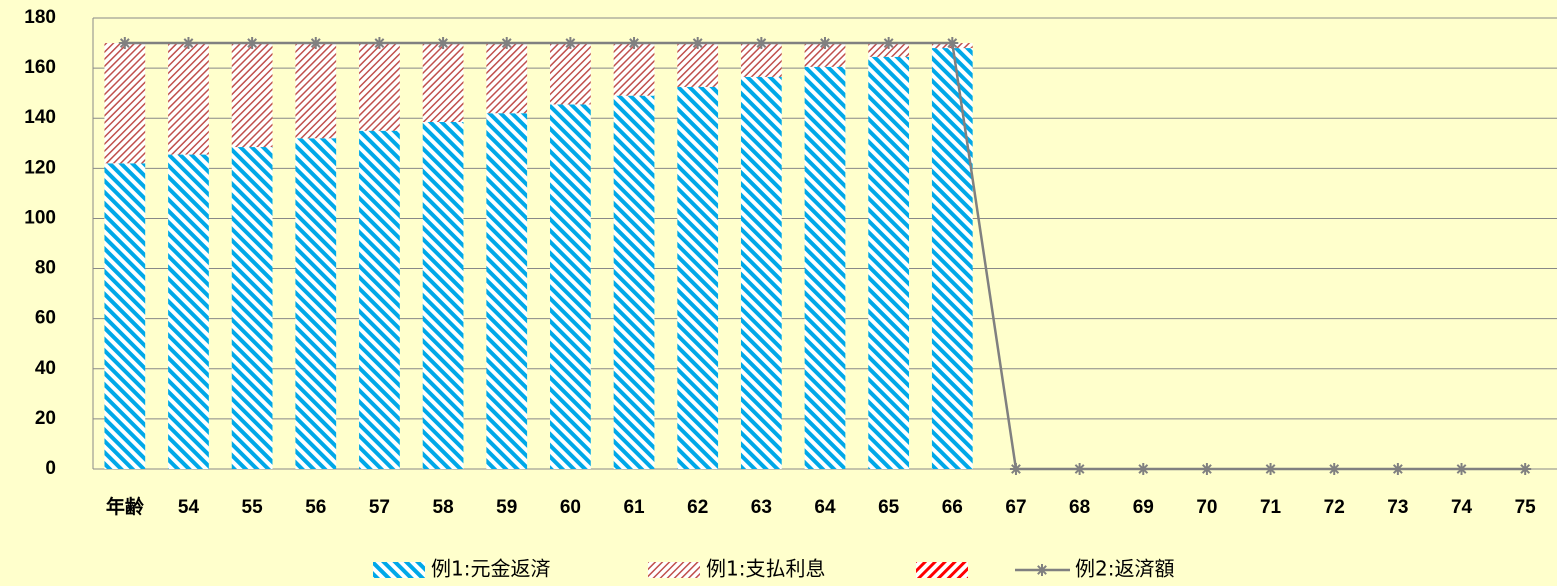  I want to click on legend-label: 例1:支払利息, so click(765, 569).